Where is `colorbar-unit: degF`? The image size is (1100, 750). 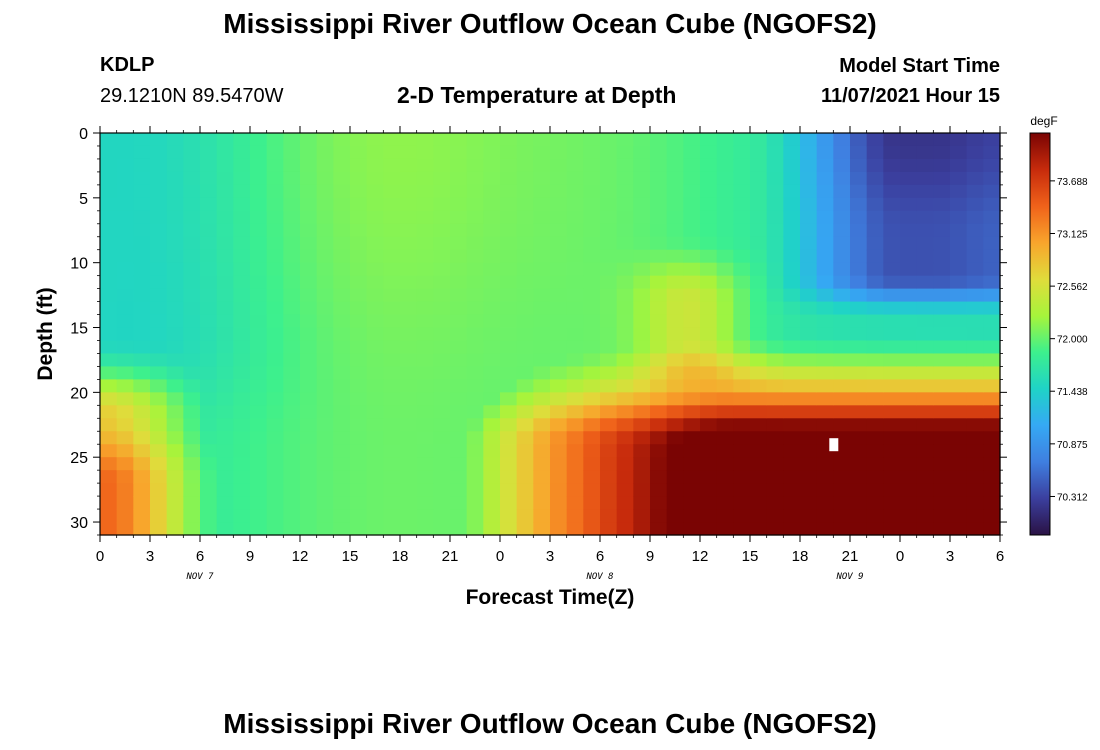 colorbar-unit: degF is located at coordinates (1043, 121).